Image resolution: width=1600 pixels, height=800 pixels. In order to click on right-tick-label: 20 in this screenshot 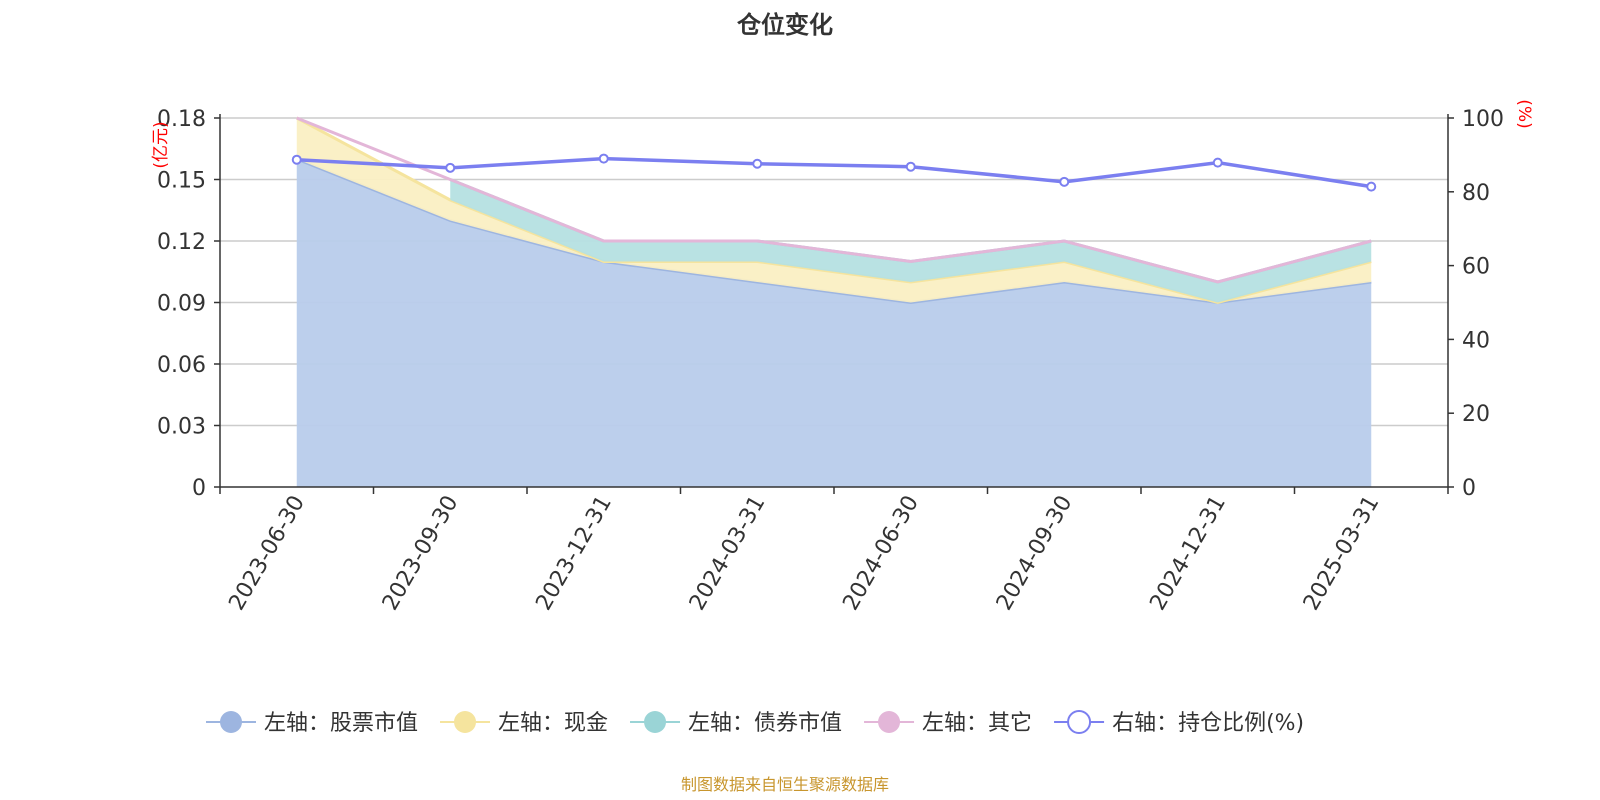, I will do `click(1476, 414)`.